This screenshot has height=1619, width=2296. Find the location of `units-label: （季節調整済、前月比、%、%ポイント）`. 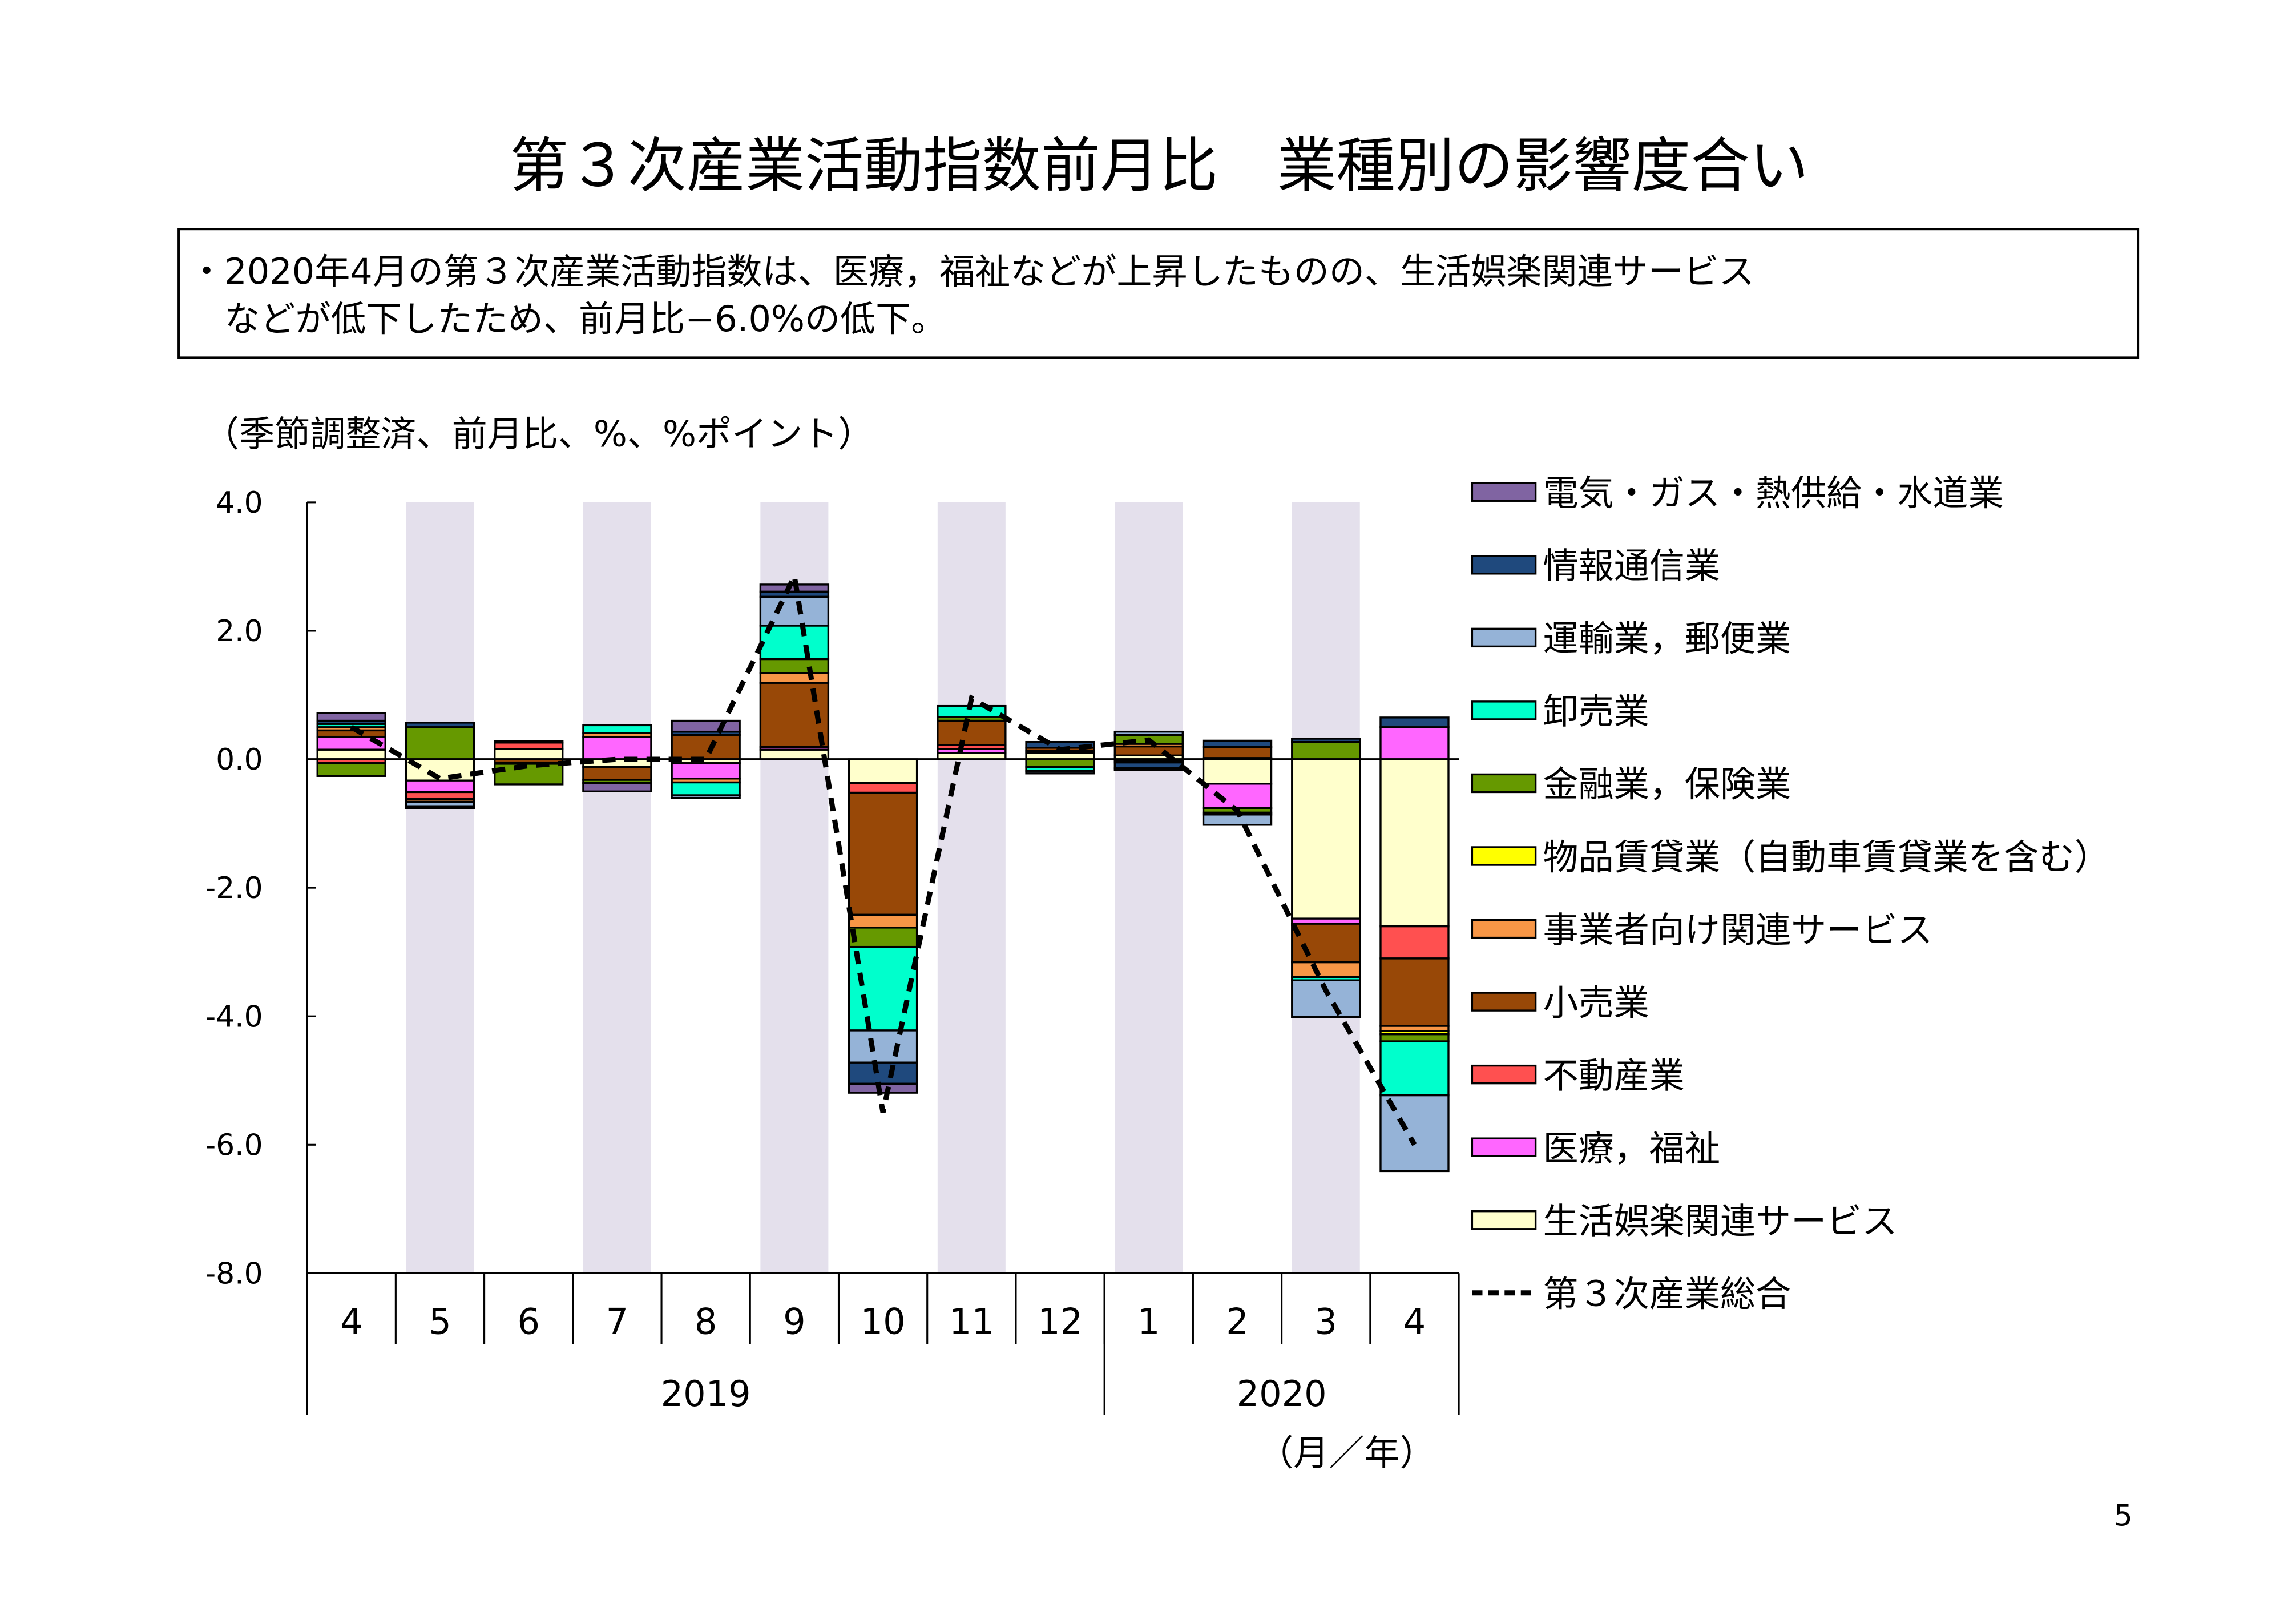

units-label: （季節調整済、前月比、%、%ポイント） is located at coordinates (538, 434).